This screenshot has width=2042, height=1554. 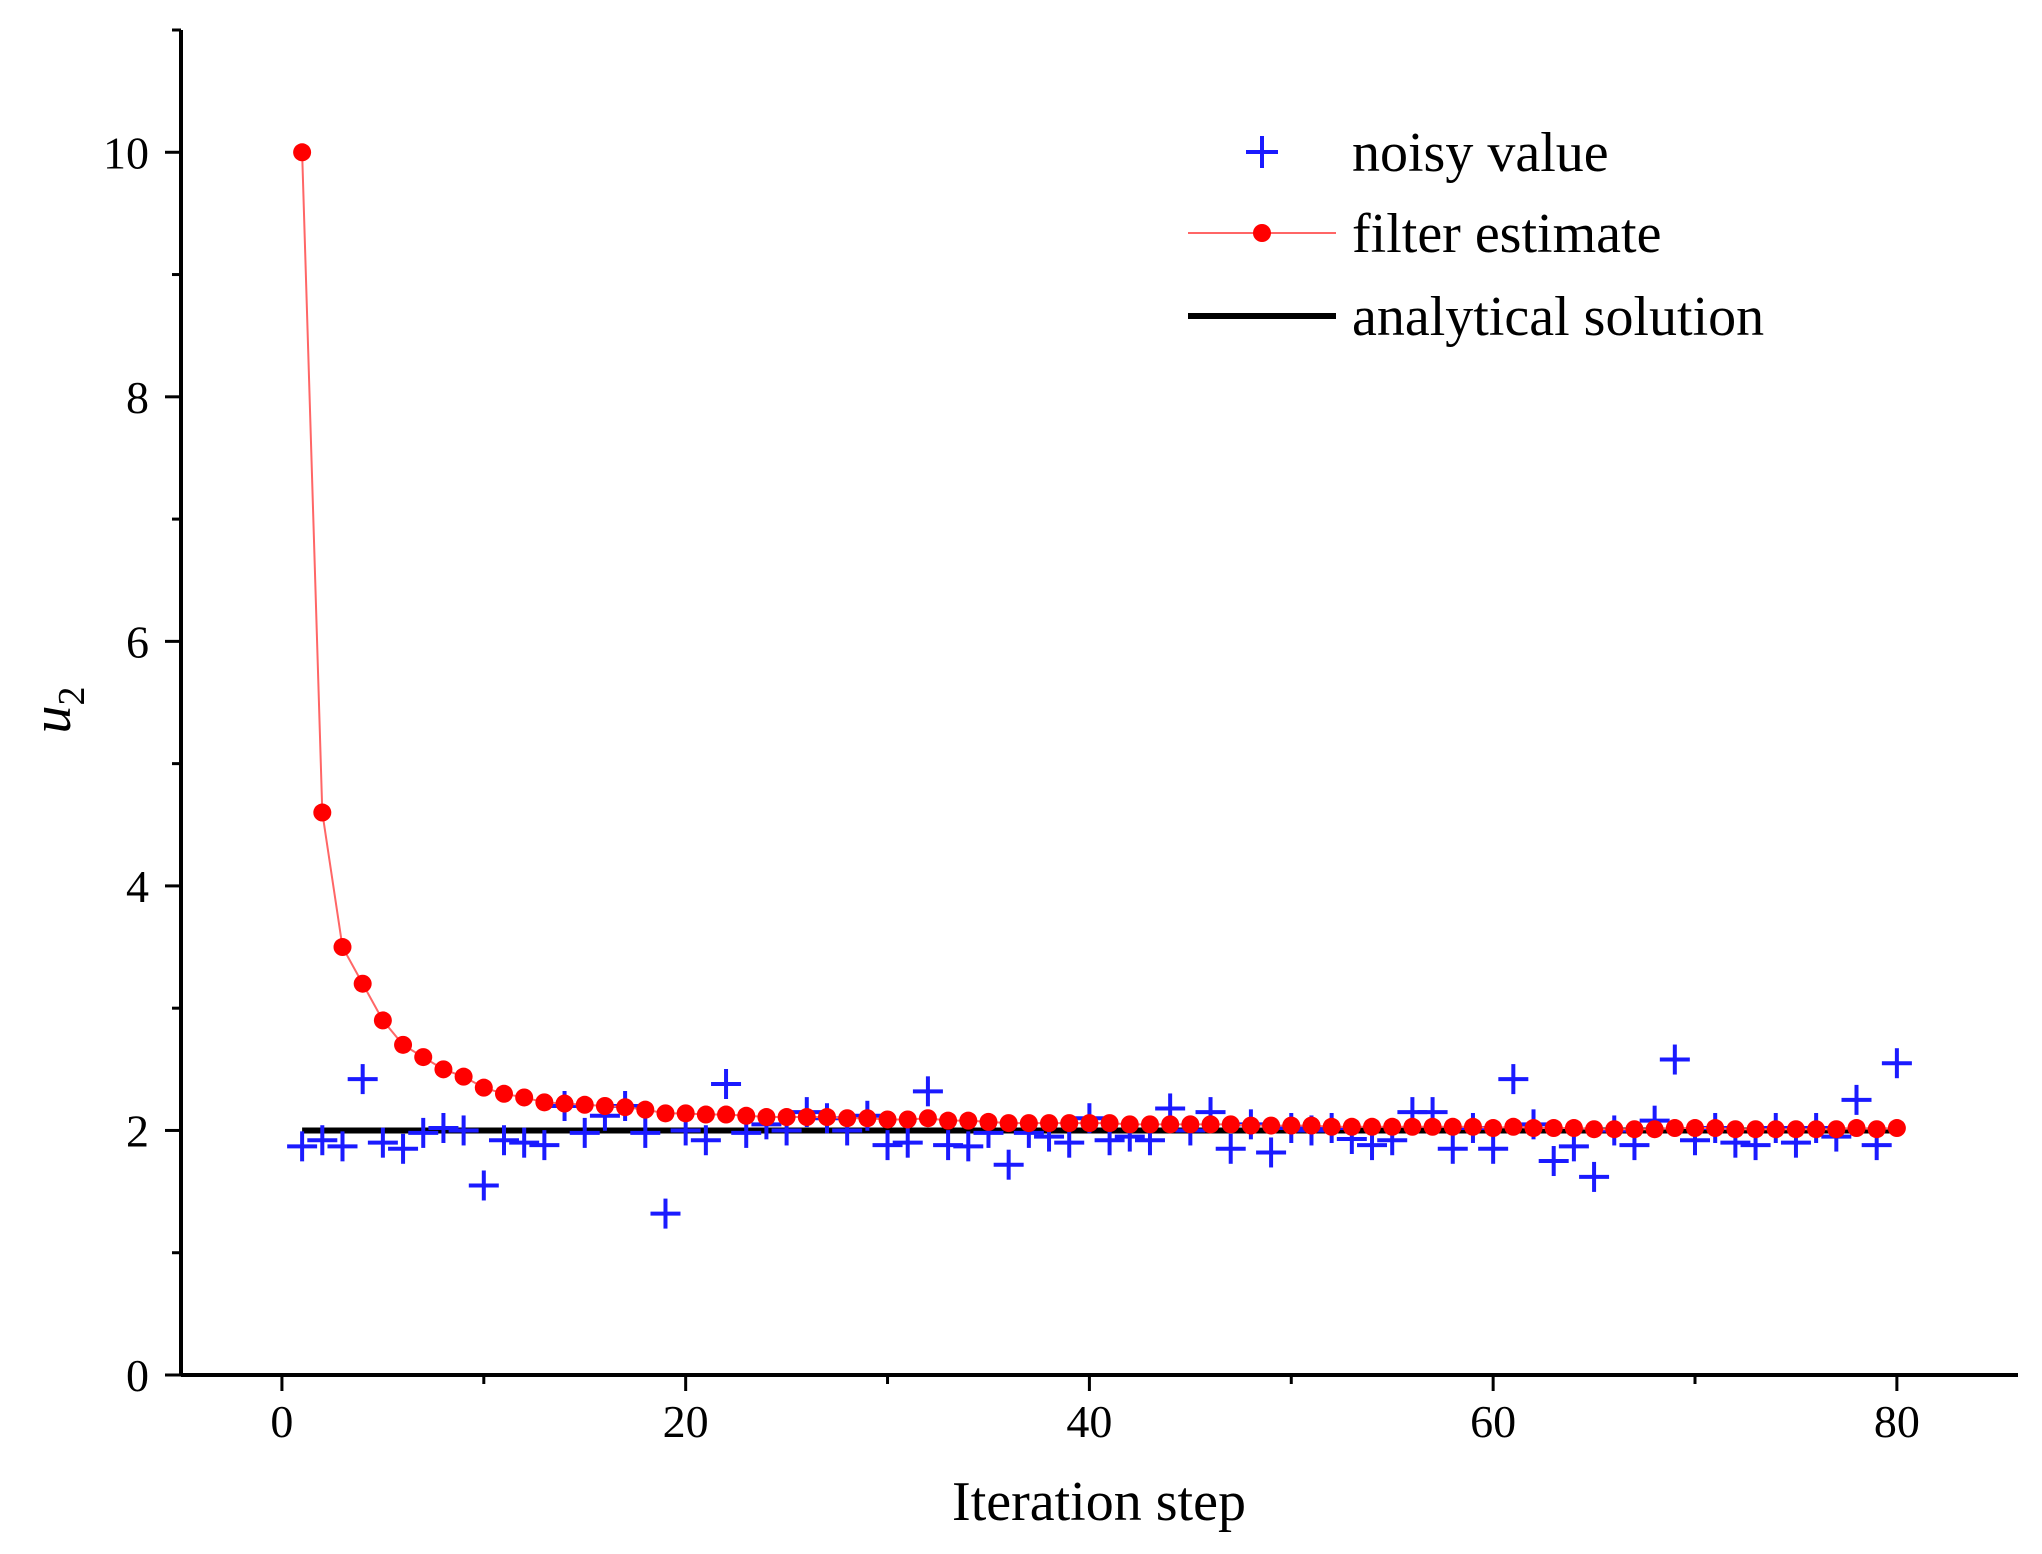 What do you see at coordinates (72, 696) in the screenshot?
I see `y-axis-title-subscript: 2` at bounding box center [72, 696].